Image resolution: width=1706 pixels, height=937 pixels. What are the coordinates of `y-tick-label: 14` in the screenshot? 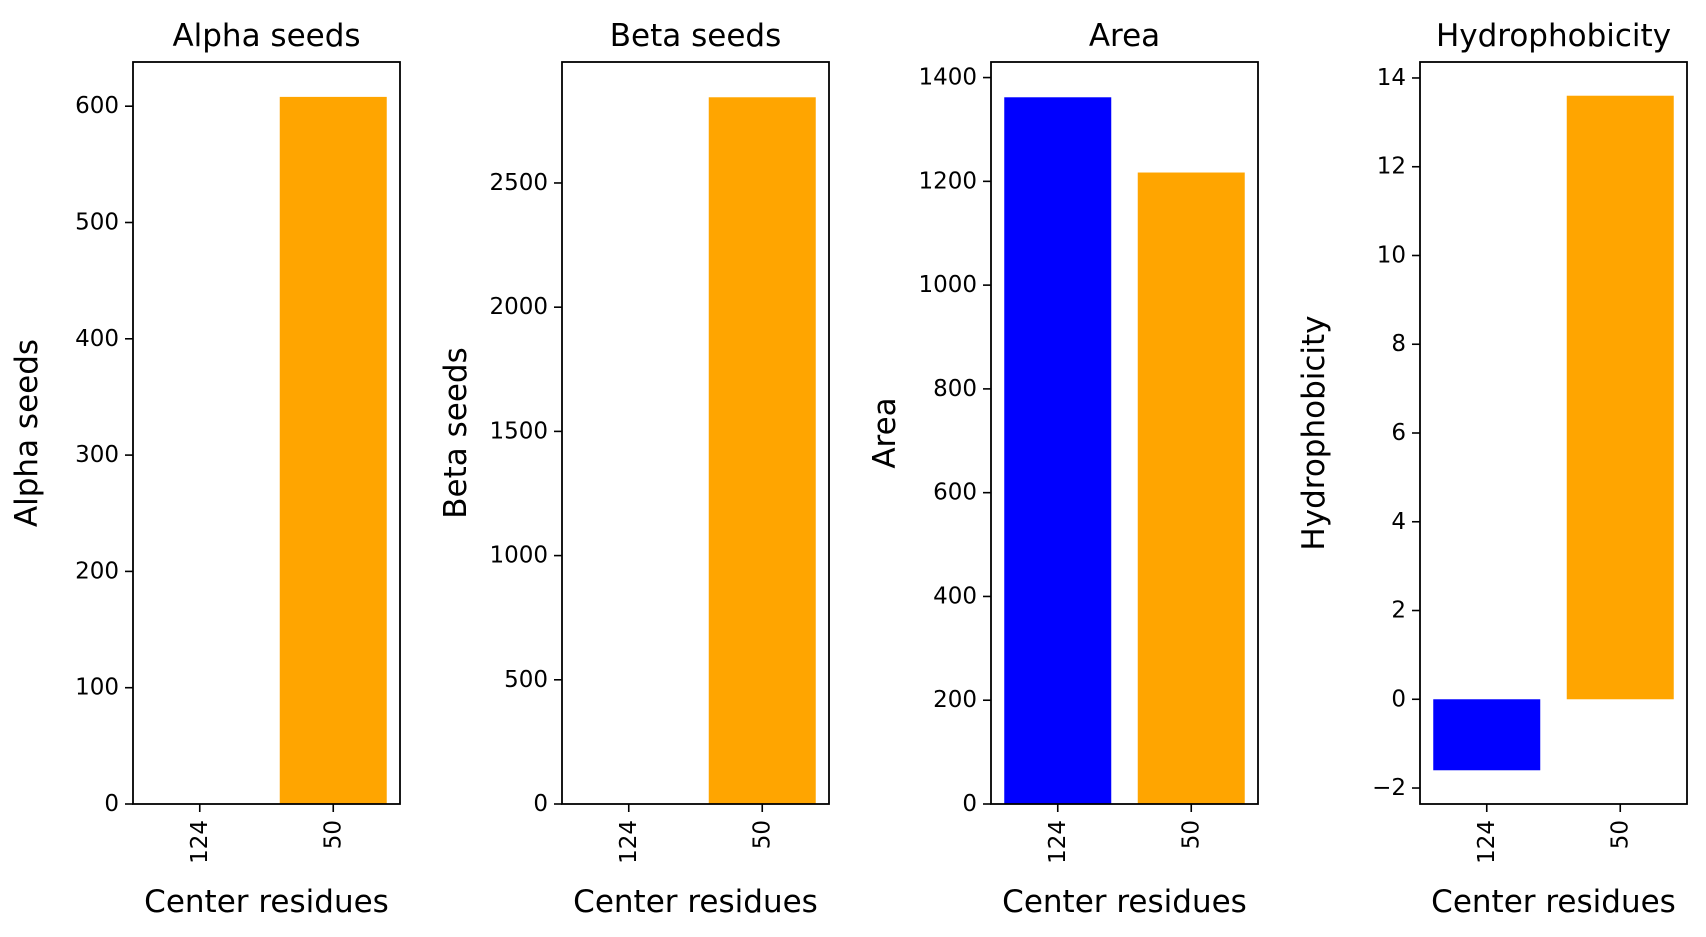 It's located at (1391, 78).